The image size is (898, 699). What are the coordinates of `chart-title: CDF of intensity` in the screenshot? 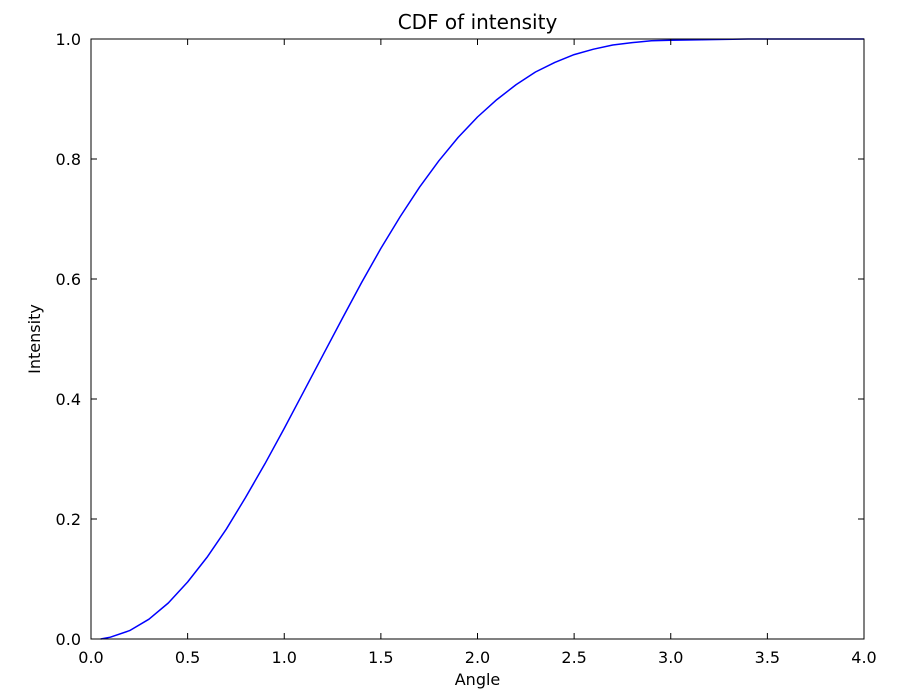 It's located at (478, 22).